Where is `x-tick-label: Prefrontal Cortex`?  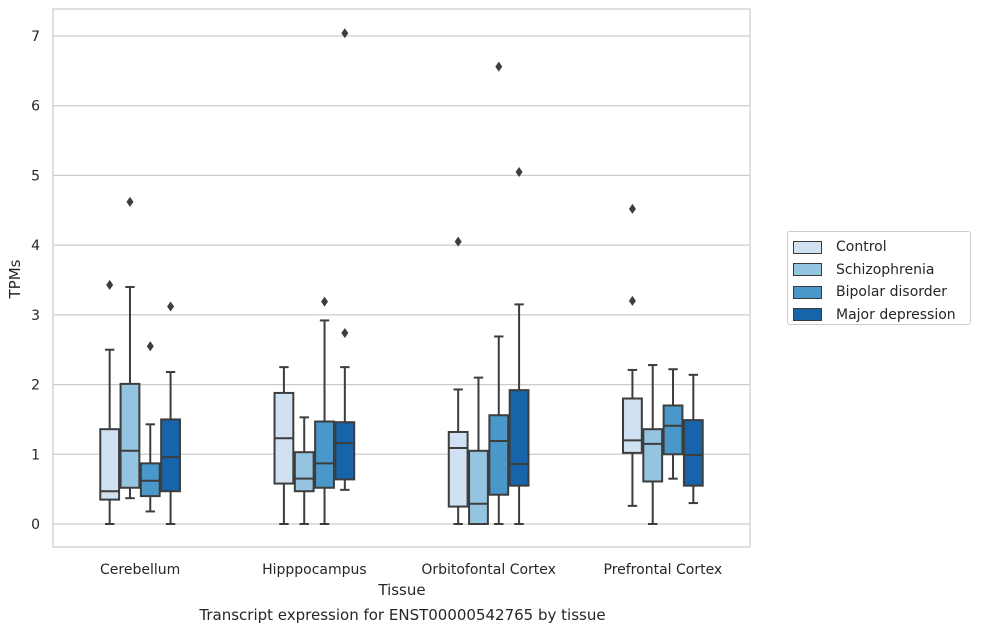 x-tick-label: Prefrontal Cortex is located at coordinates (663, 570).